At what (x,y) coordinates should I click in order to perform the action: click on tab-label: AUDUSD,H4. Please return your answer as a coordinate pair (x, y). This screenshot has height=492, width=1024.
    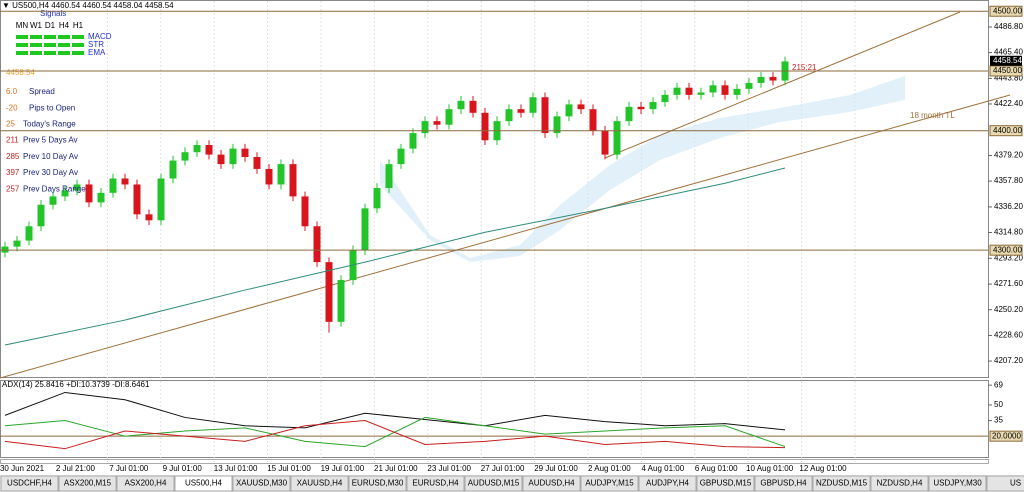
    Looking at the image, I should click on (551, 483).